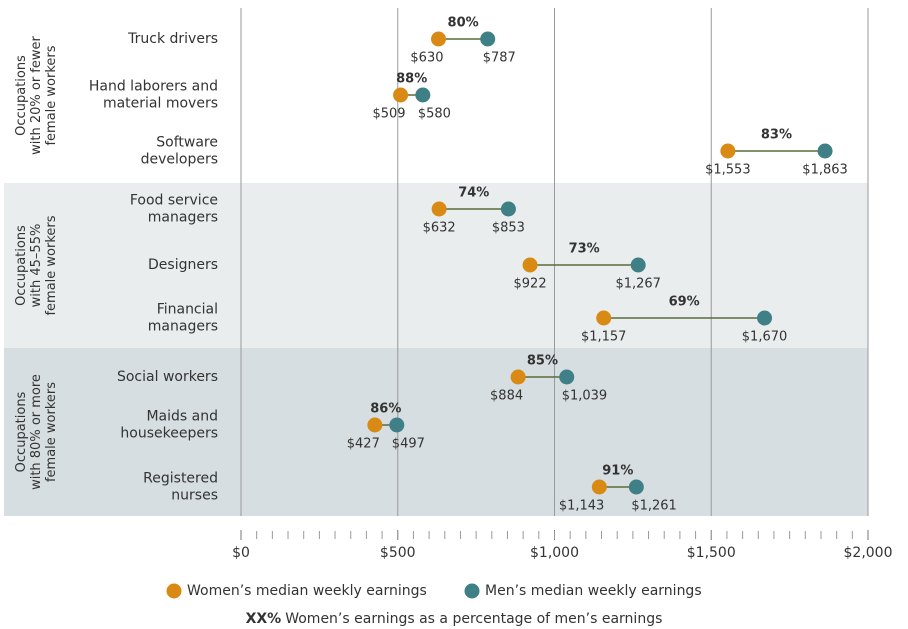 Image resolution: width=908 pixels, height=629 pixels. Describe the element at coordinates (825, 170) in the screenshot. I see `men-value-label: $1,863` at that location.